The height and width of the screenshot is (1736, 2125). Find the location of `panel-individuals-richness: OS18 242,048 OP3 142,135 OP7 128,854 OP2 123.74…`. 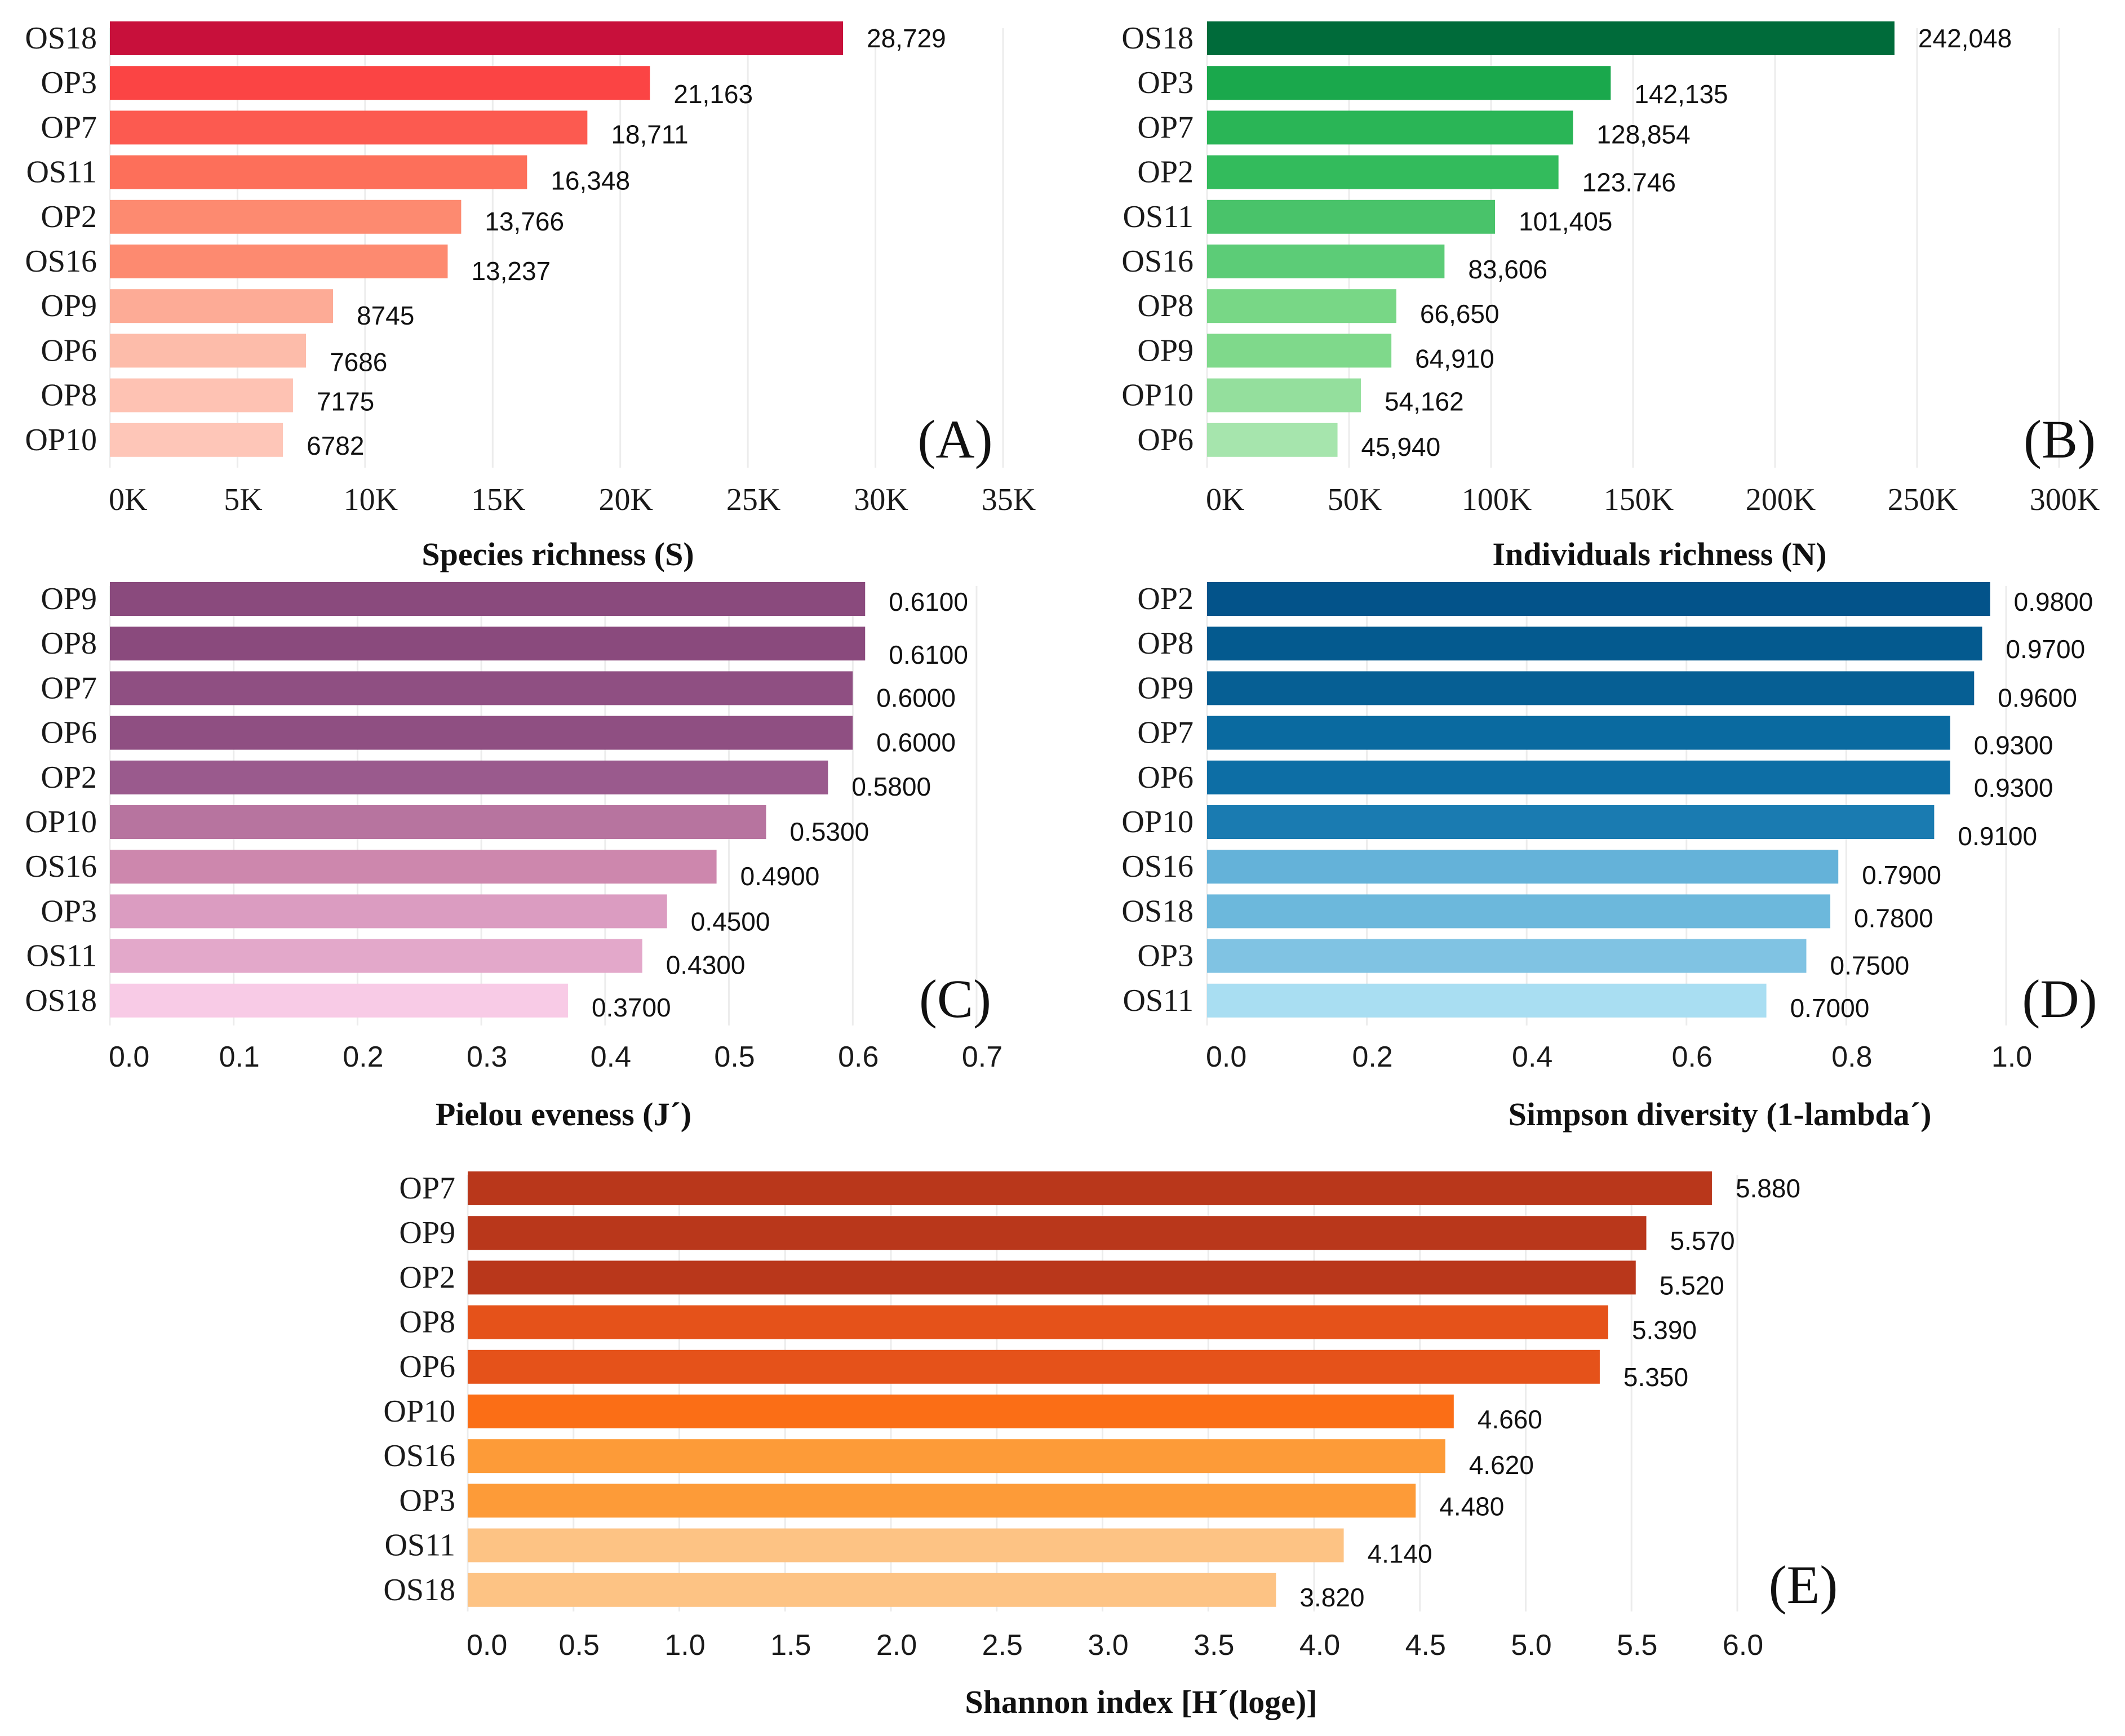

panel-individuals-richness: OS18 242,048 OP3 142,135 OP7 128,854 OP2 123.74… is located at coordinates (1610, 296).